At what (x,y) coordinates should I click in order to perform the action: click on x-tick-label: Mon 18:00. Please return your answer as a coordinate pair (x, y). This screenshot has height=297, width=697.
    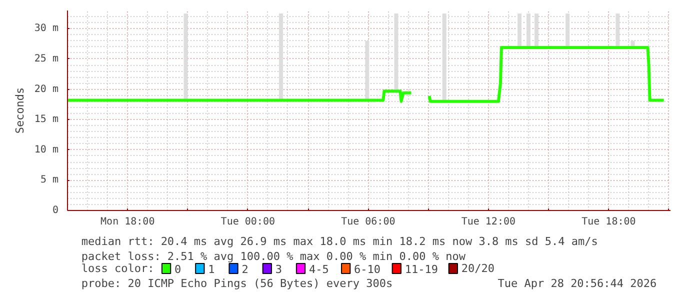
    Looking at the image, I should click on (127, 222).